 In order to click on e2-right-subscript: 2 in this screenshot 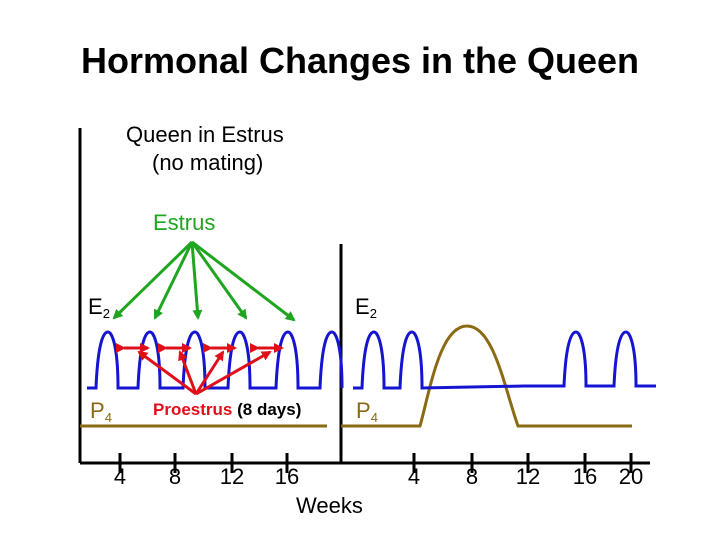, I will do `click(373, 313)`.